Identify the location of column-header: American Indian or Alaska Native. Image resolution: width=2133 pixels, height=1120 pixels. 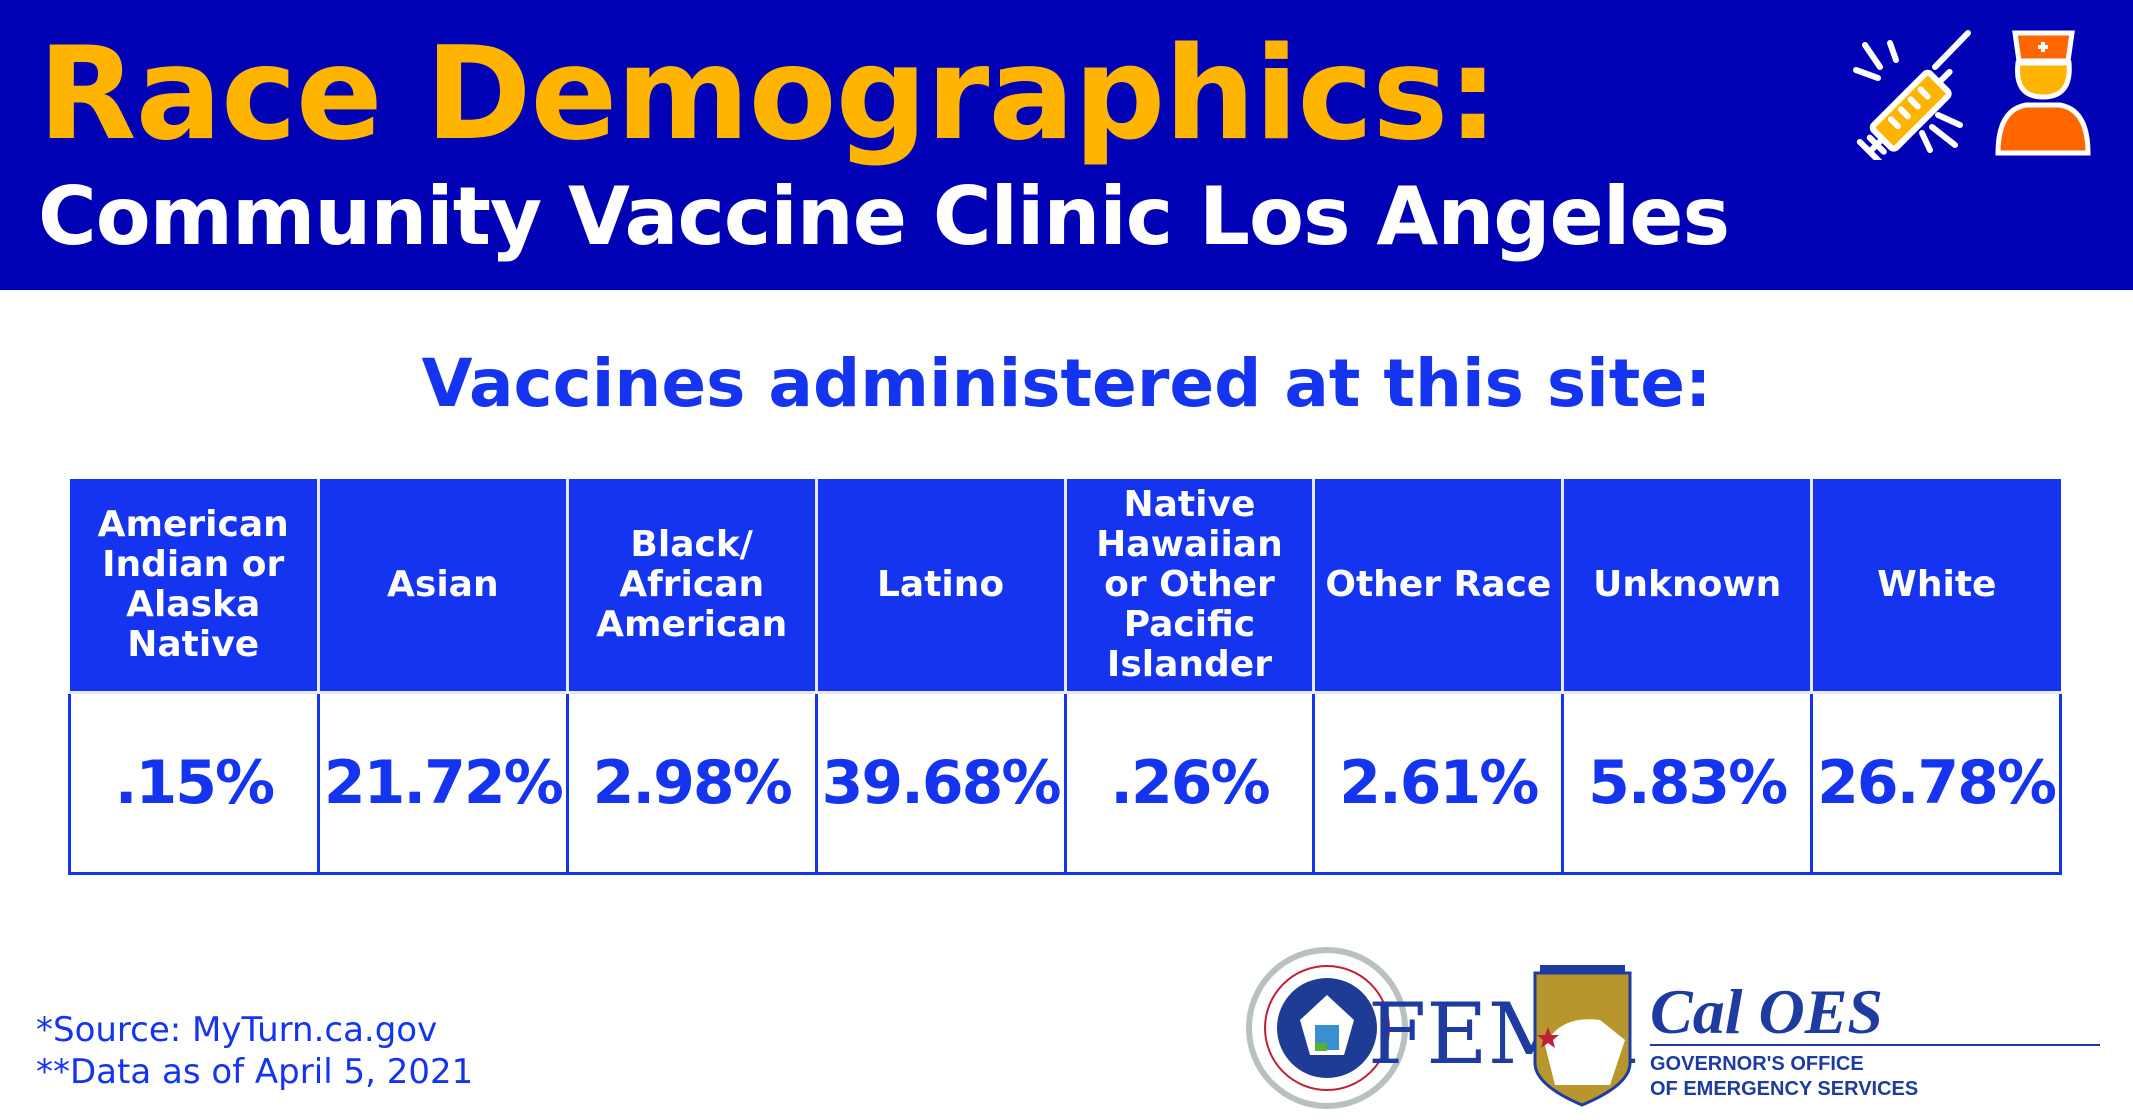
(194, 586).